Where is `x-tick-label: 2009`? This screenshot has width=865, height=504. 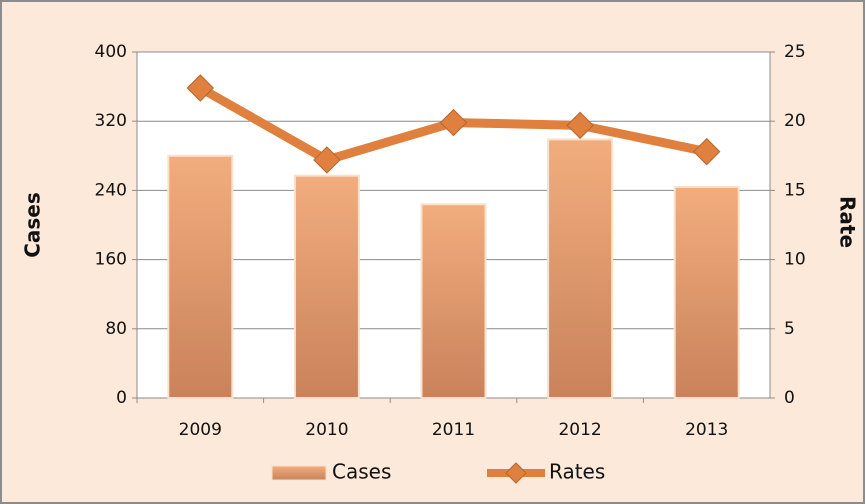 x-tick-label: 2009 is located at coordinates (200, 430).